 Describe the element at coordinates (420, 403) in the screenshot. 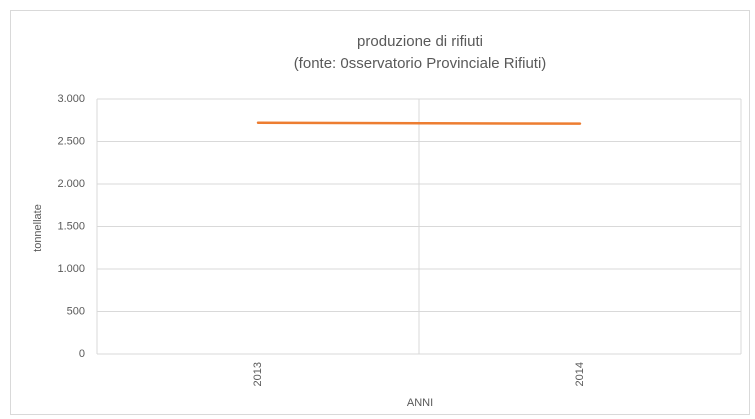

I see `x-axis-label: ANNI` at that location.